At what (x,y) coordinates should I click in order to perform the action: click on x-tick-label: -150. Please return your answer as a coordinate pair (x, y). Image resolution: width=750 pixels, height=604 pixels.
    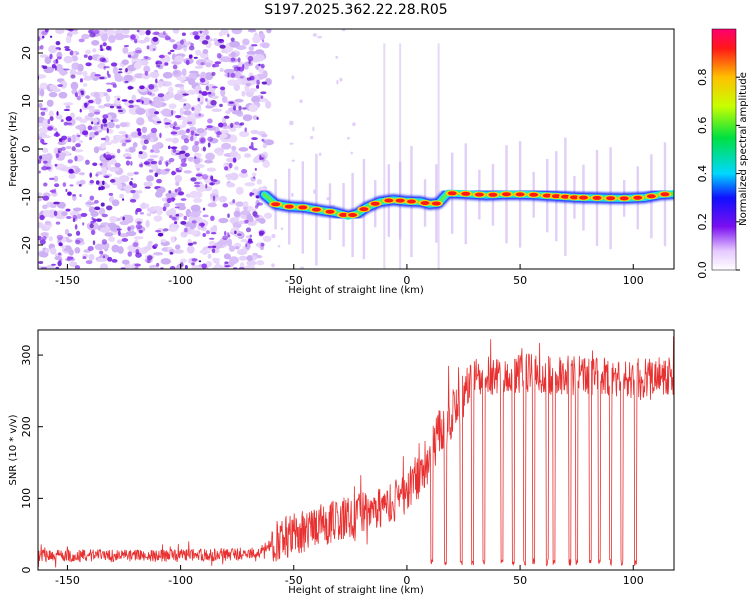
    Looking at the image, I should click on (67, 580).